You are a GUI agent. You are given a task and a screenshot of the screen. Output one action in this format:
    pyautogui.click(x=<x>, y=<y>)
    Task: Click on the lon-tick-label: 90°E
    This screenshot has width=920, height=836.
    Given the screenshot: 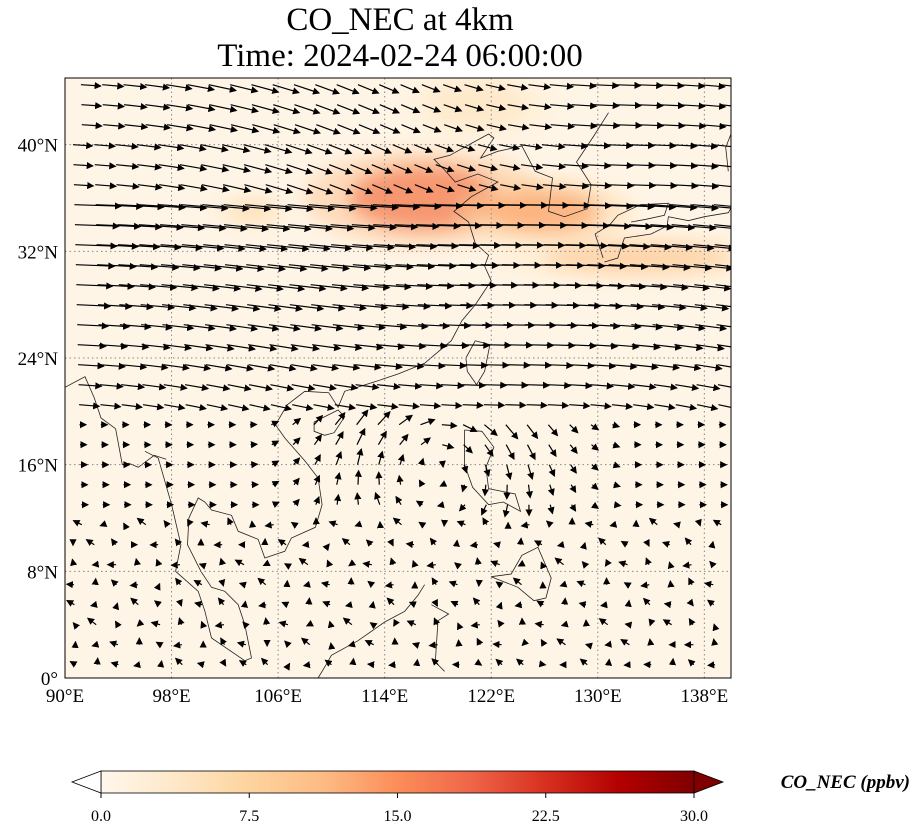 What is the action you would take?
    pyautogui.click(x=65, y=696)
    